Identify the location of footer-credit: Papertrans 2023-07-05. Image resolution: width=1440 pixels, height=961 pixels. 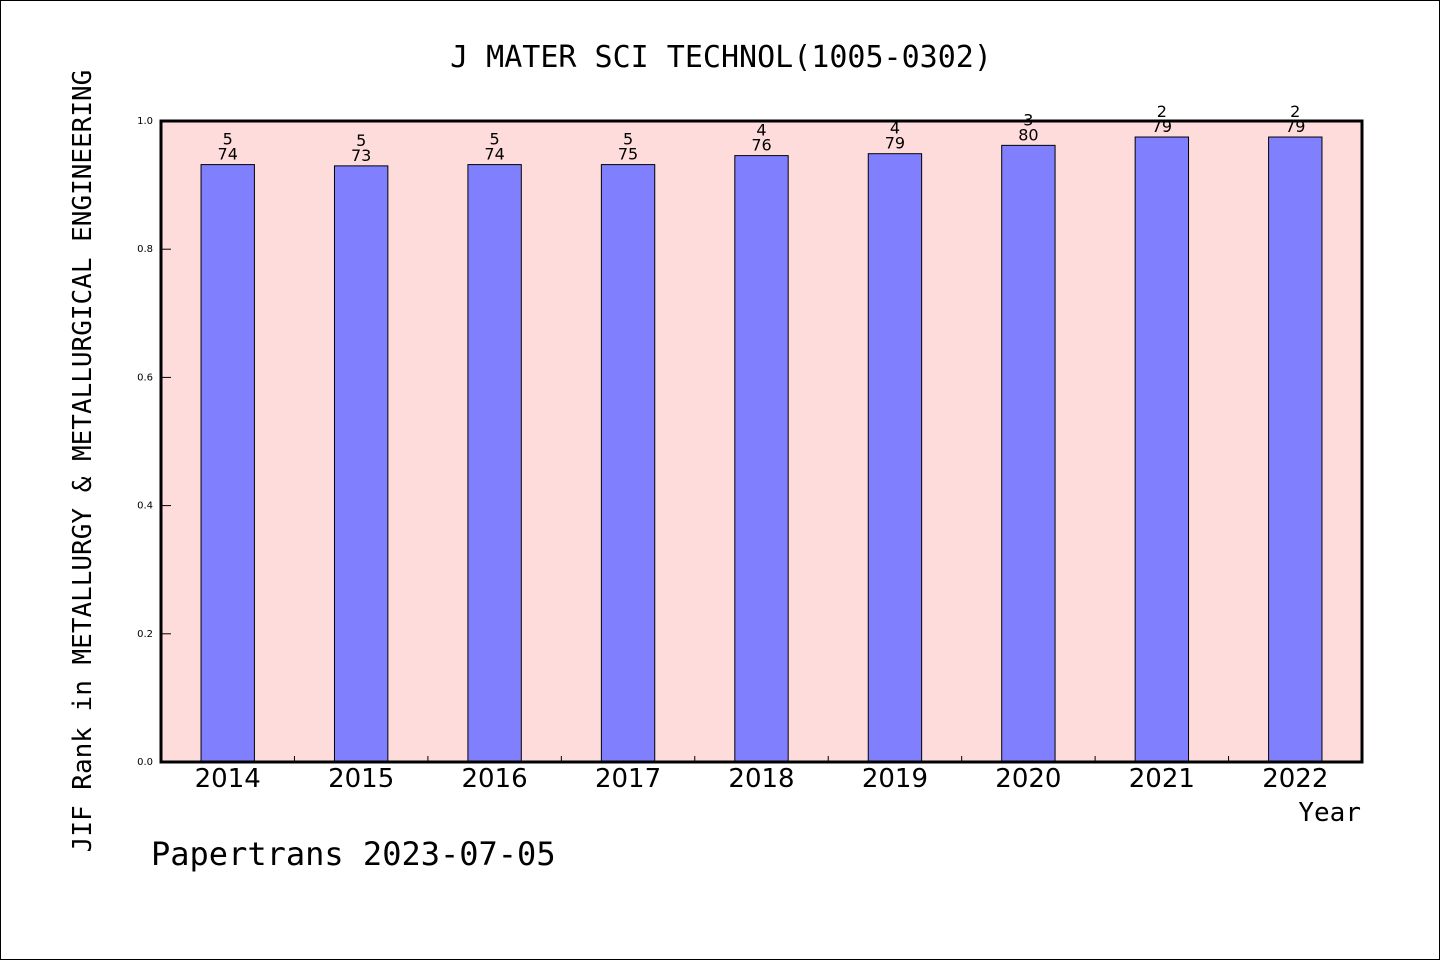
(353, 854).